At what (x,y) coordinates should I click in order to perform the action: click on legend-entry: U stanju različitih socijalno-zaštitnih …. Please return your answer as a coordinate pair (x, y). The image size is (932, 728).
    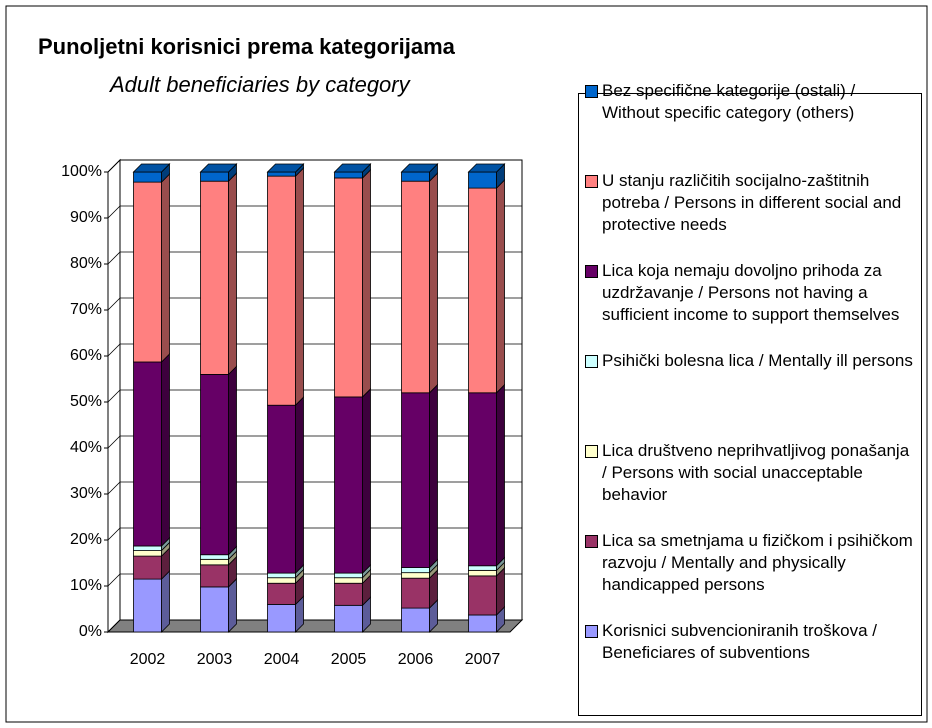
    Looking at the image, I should click on (750, 203).